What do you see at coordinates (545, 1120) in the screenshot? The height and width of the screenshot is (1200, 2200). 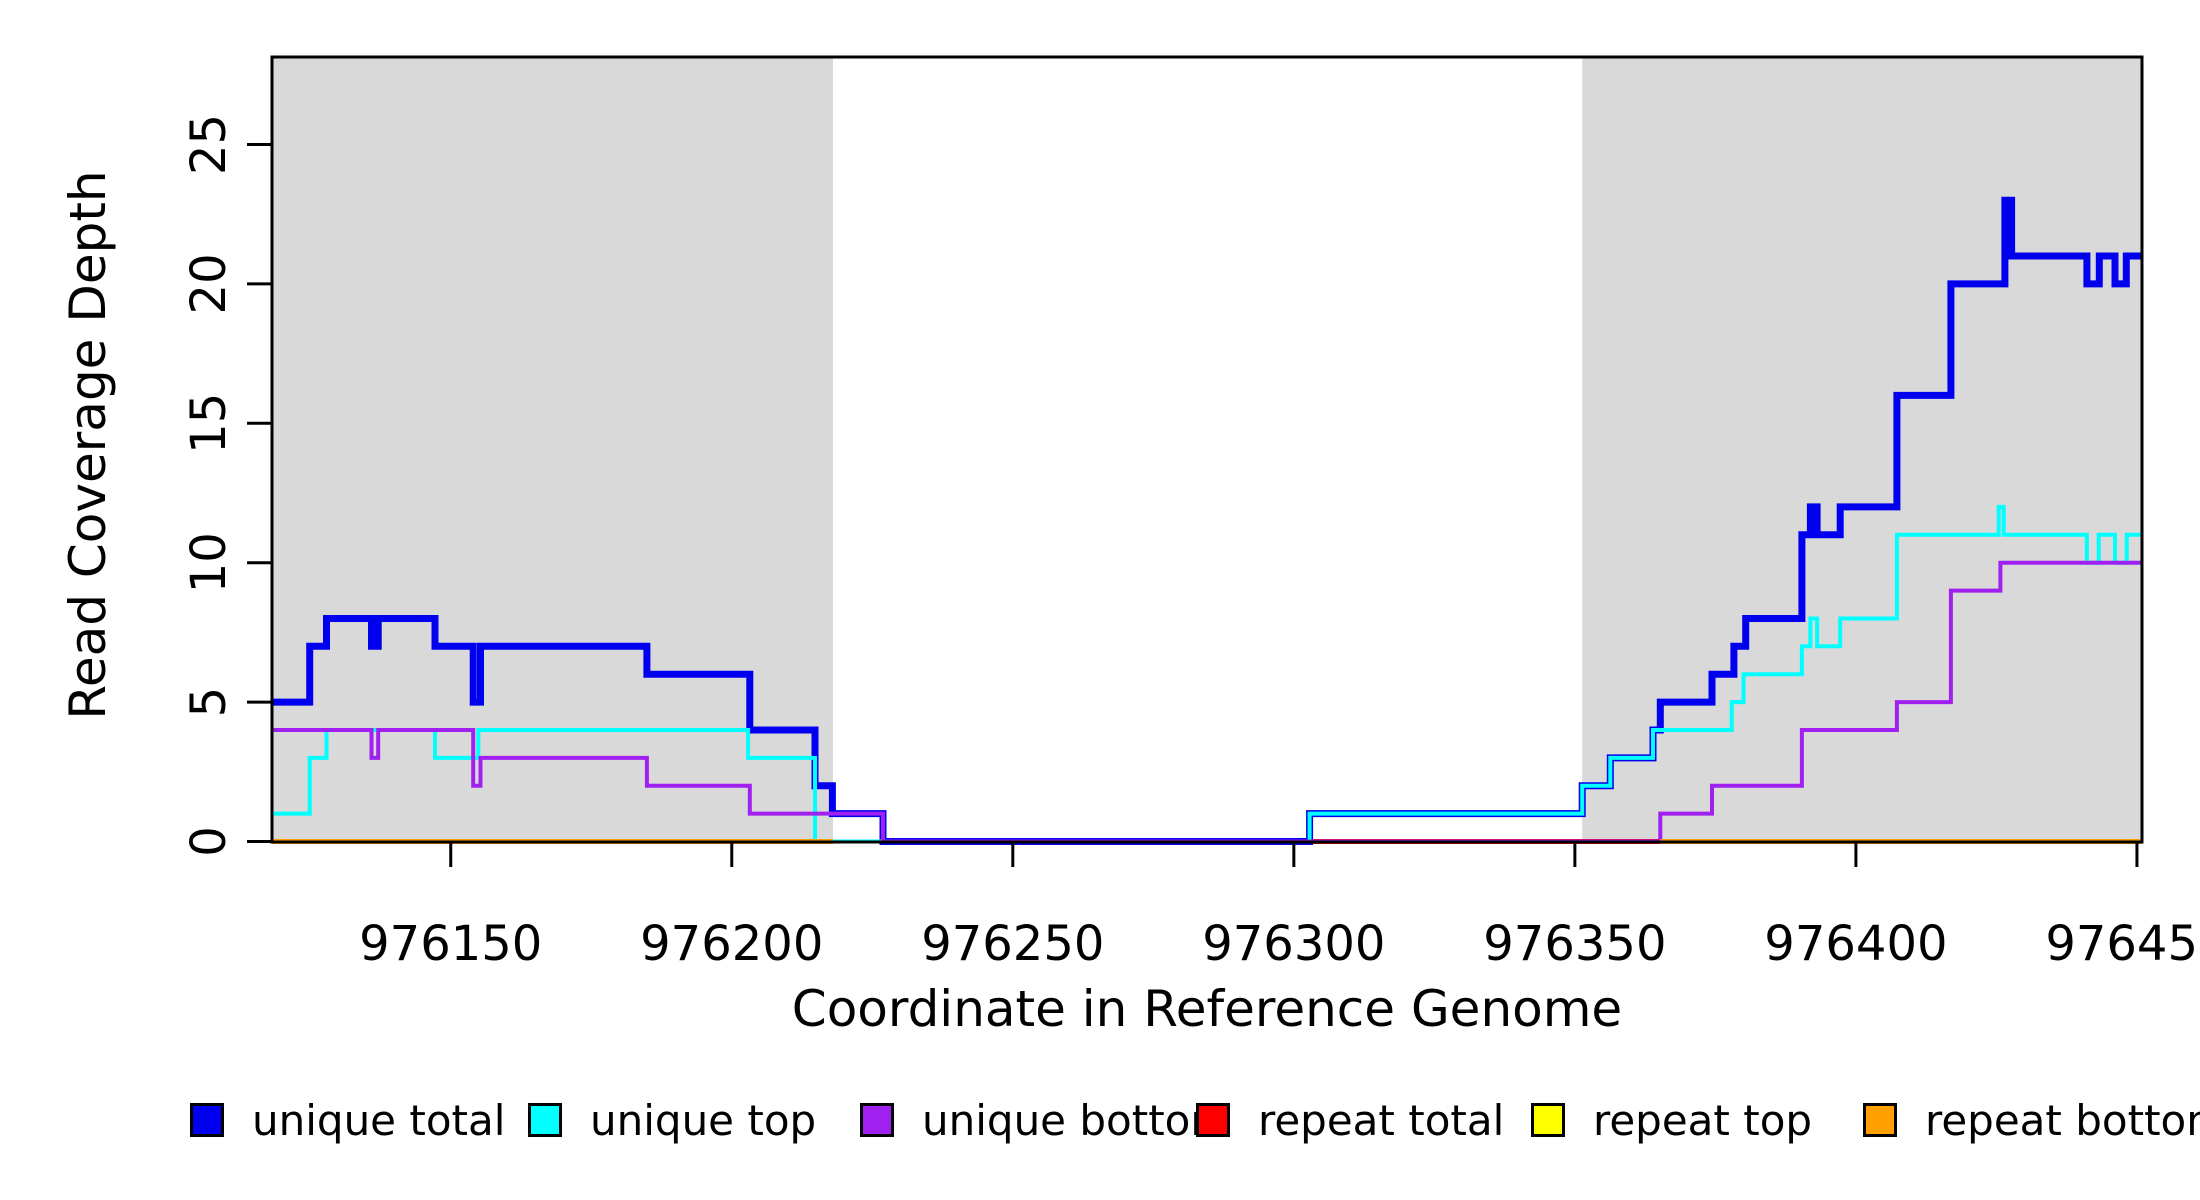 I see `legend-swatch-unique-top` at bounding box center [545, 1120].